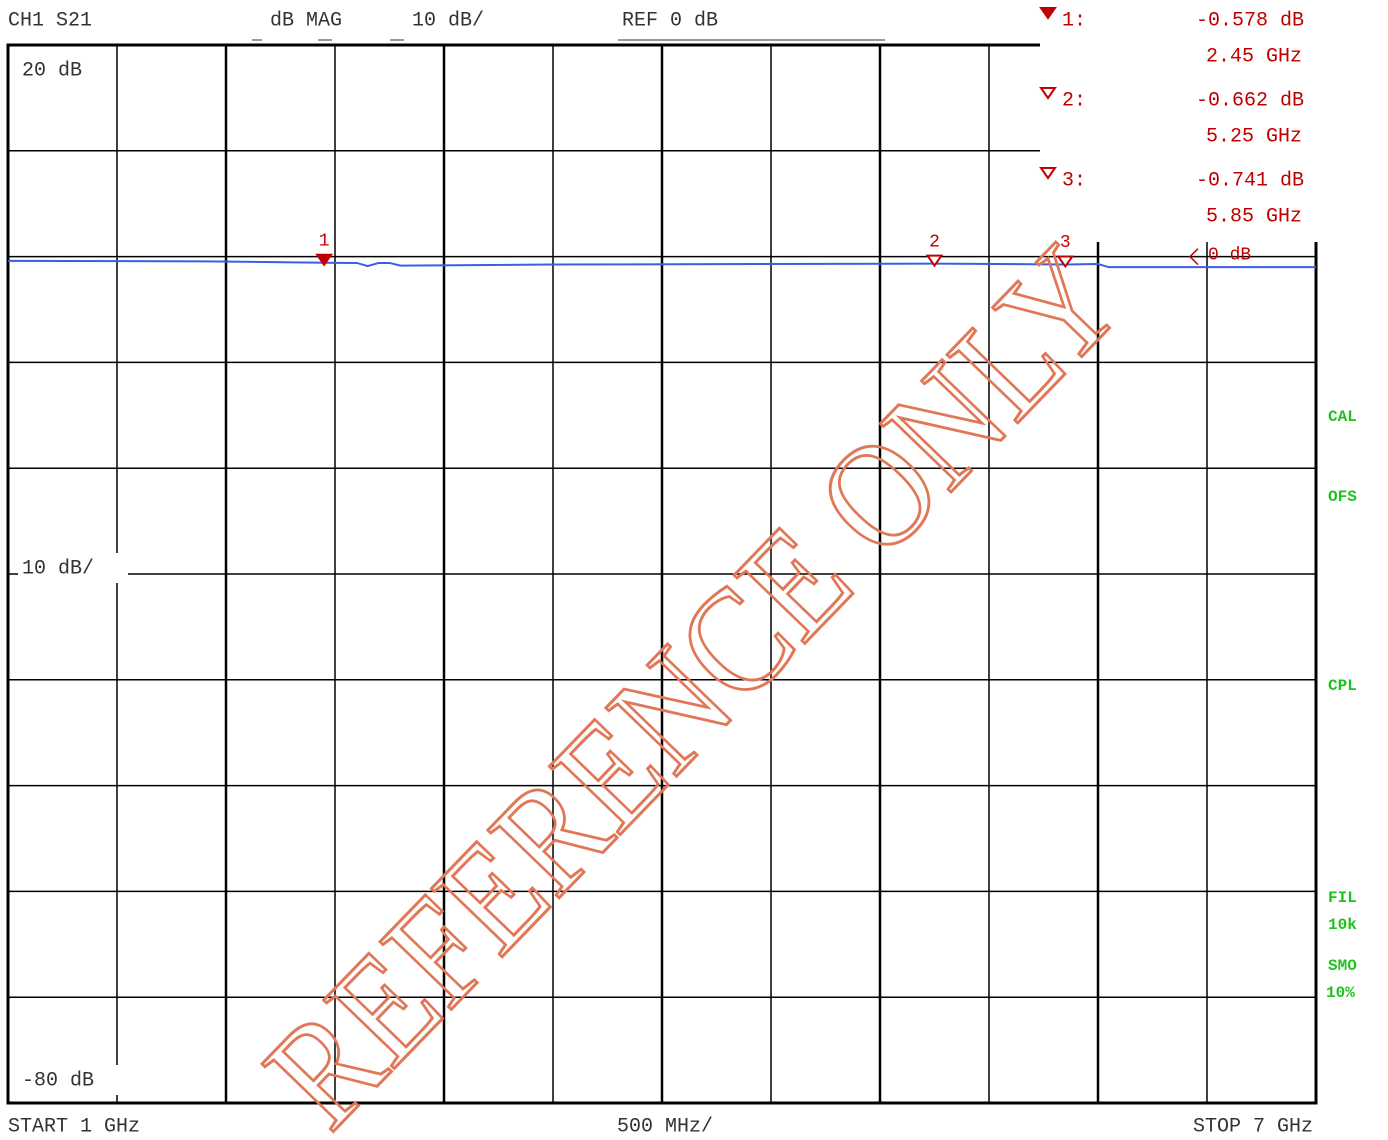 This screenshot has height=1140, width=1388. Describe the element at coordinates (1229, 255) in the screenshot. I see `ref-level-label: 0 dB` at that location.